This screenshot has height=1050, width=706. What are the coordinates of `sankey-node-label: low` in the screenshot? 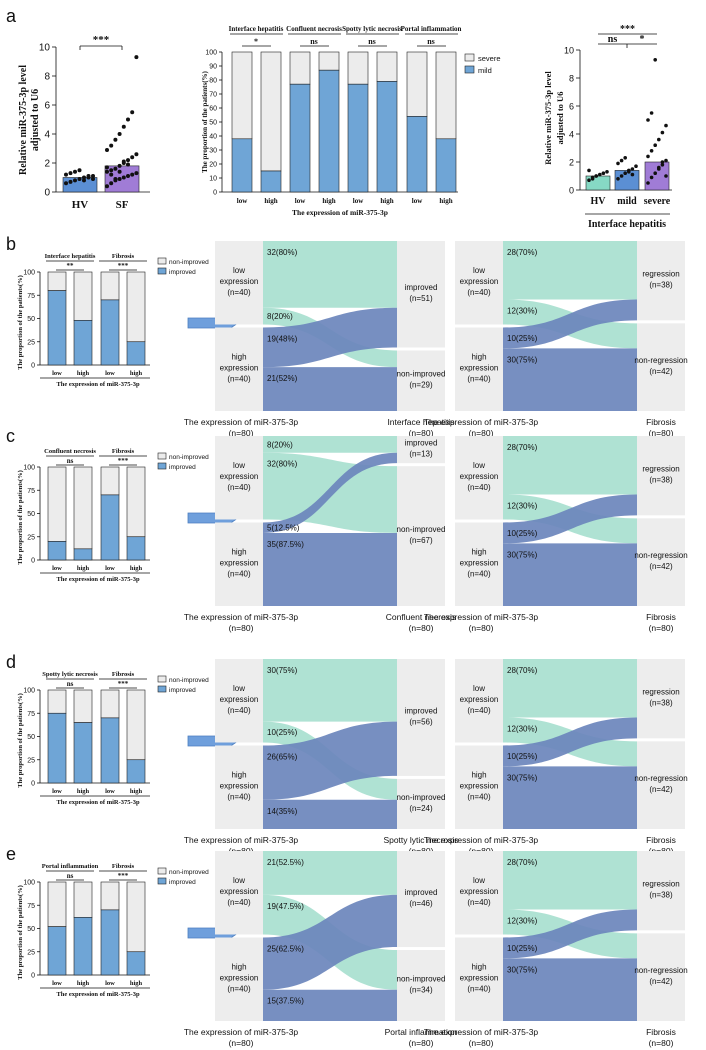 It's located at (239, 880).